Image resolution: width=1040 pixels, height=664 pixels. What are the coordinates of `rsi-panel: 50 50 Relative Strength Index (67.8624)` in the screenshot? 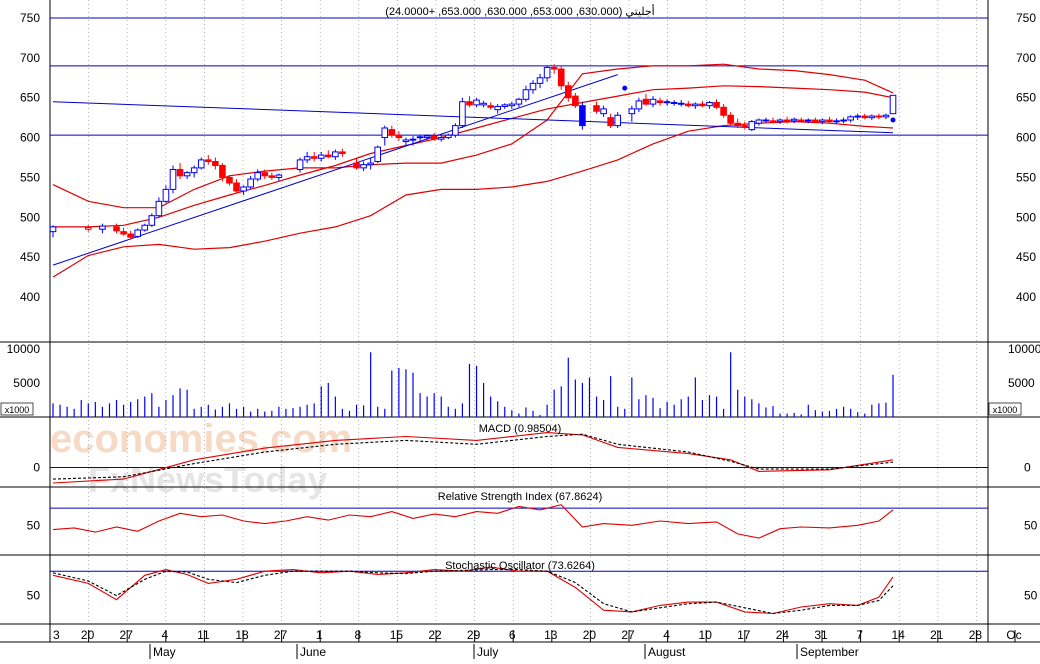 It's located at (532, 515).